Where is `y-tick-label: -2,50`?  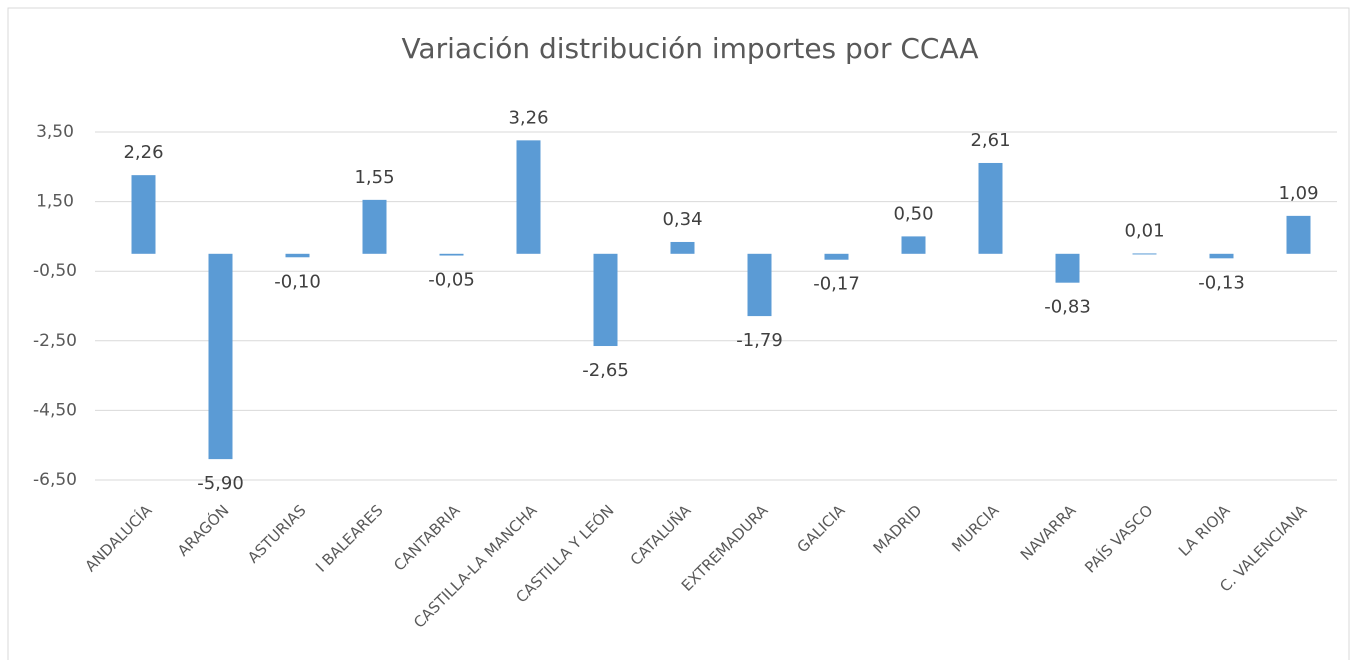
y-tick-label: -2,50 is located at coordinates (55, 341).